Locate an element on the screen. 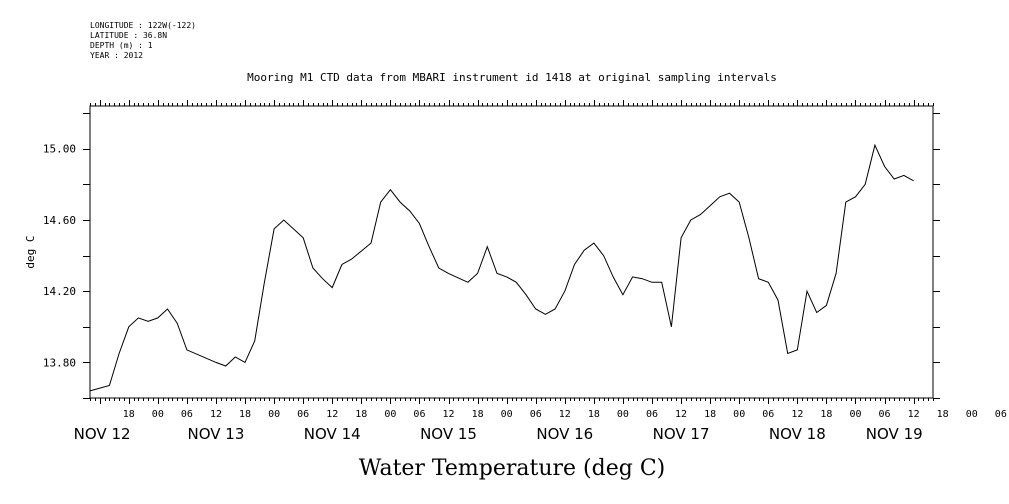  y-tick-label: 14.60 is located at coordinates (59, 220).